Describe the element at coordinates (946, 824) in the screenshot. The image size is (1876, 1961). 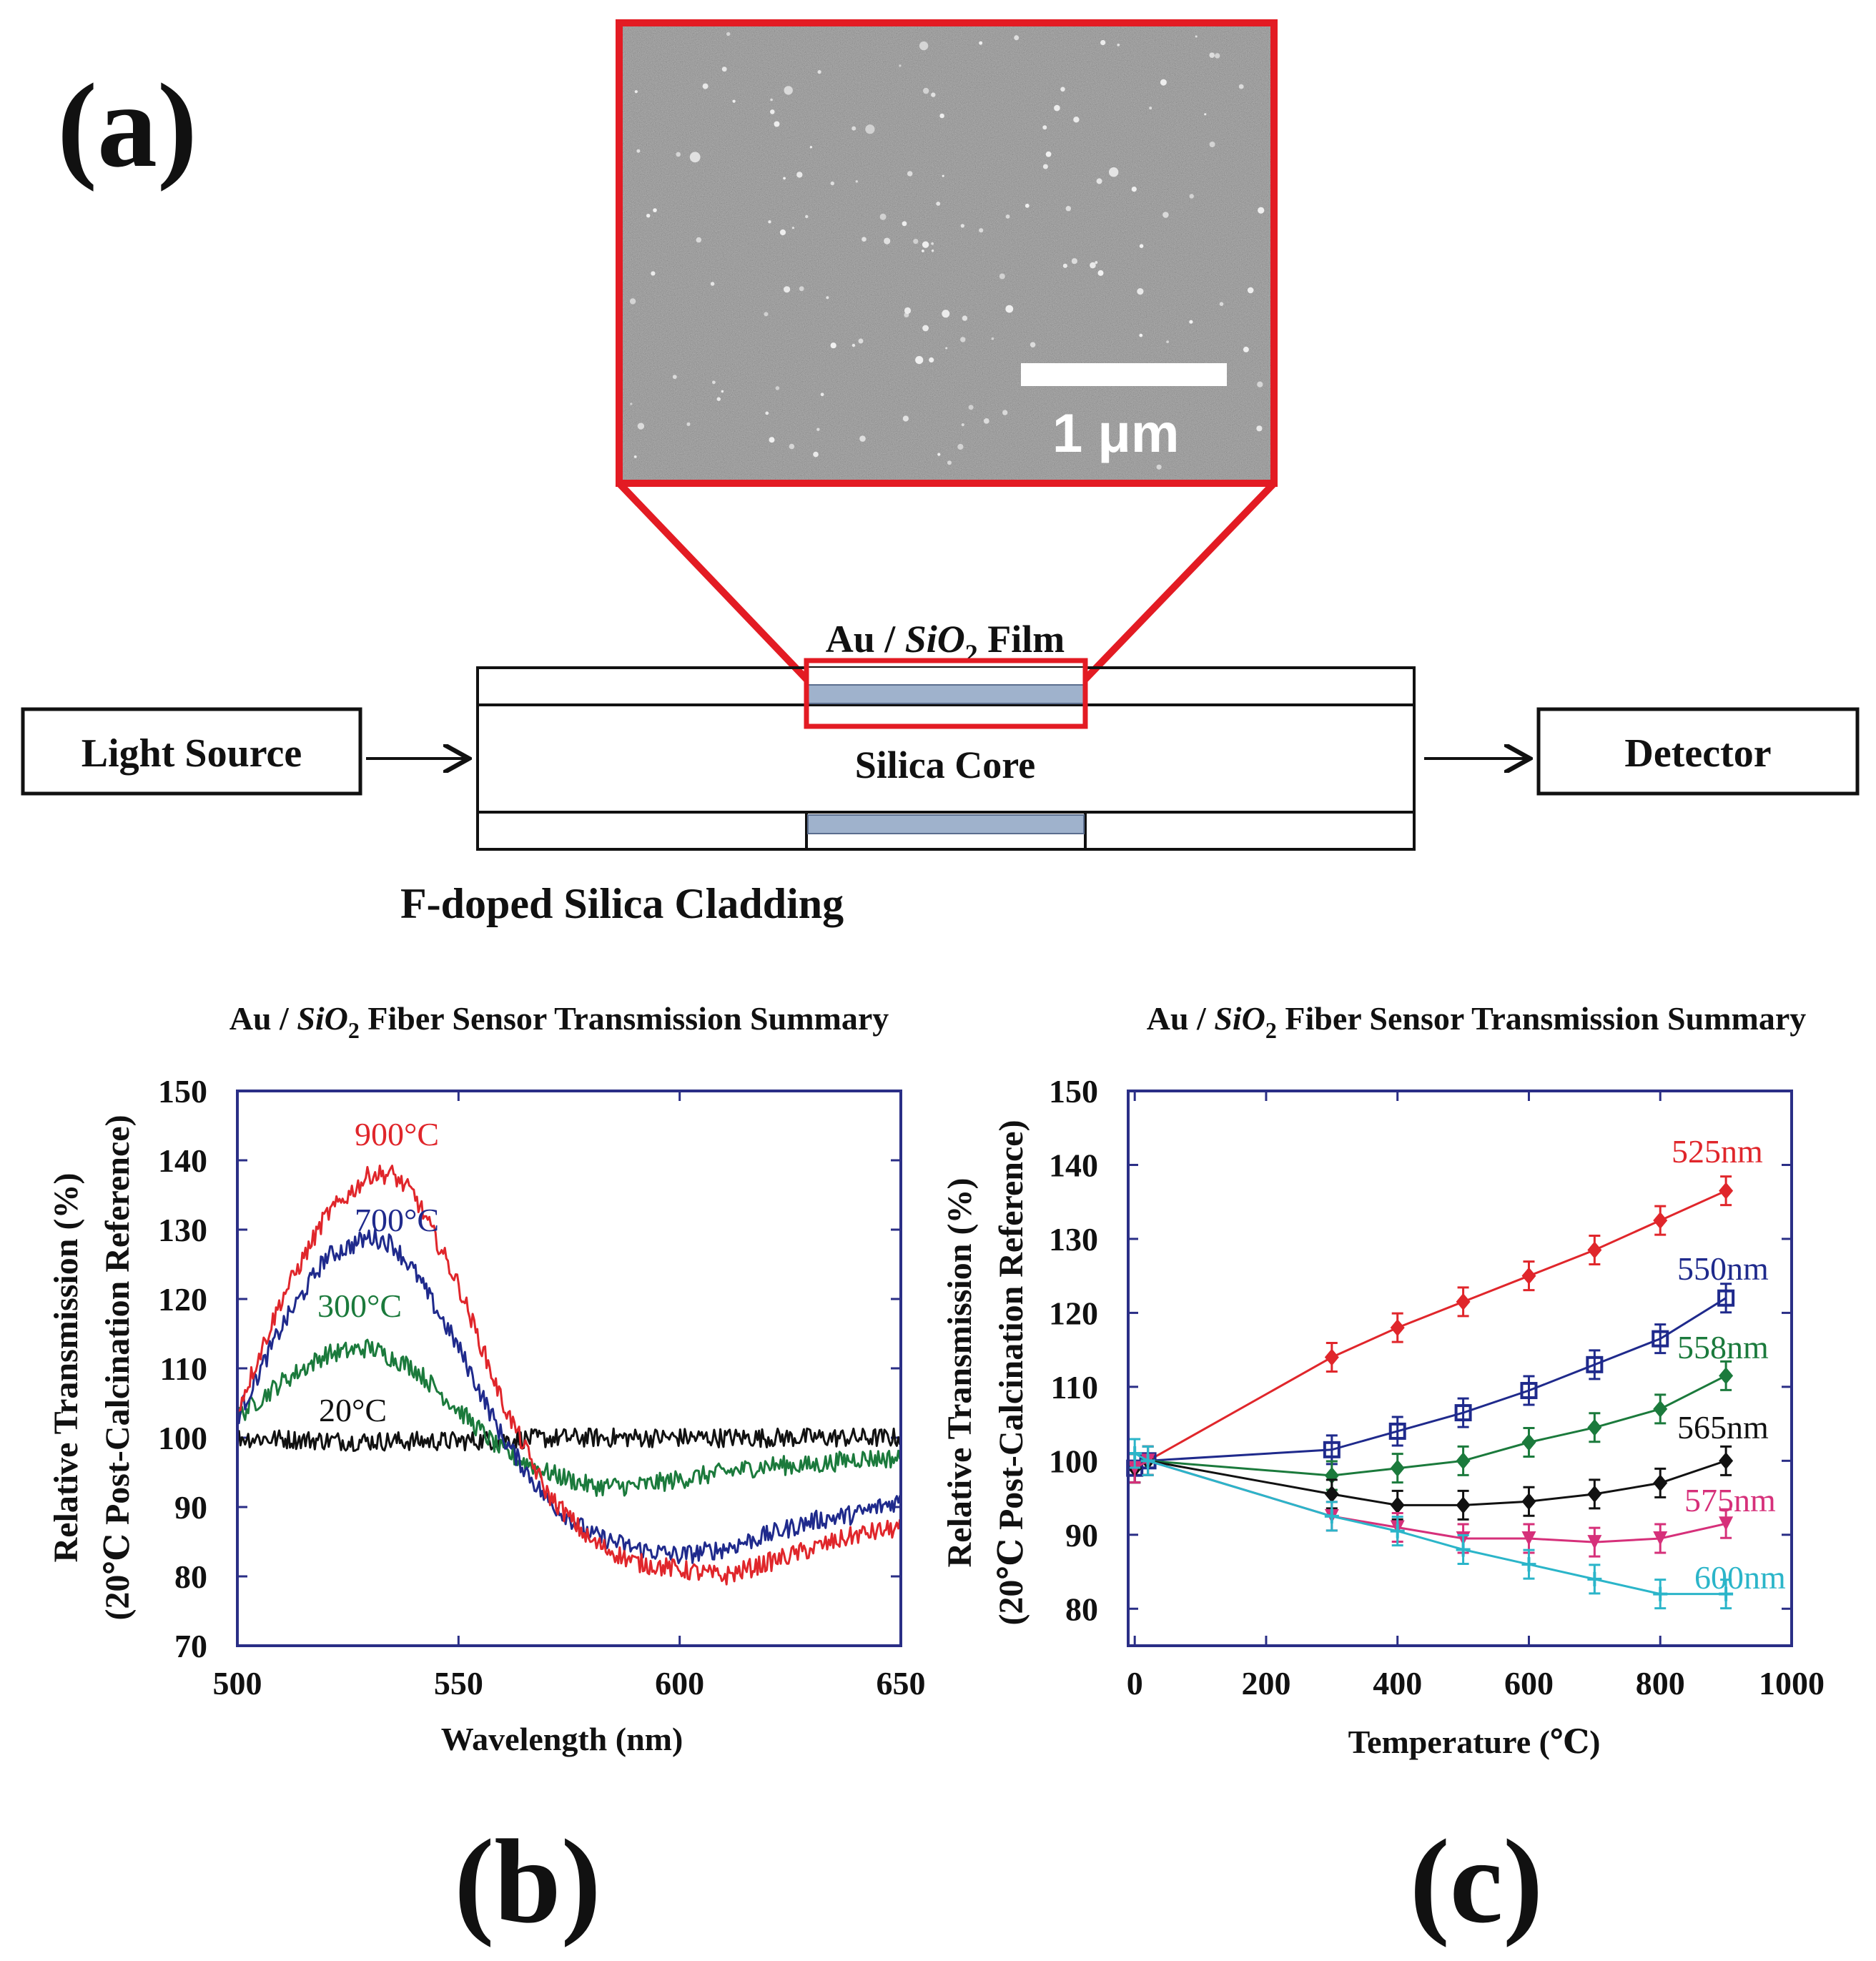
I see `au-film-bottom` at that location.